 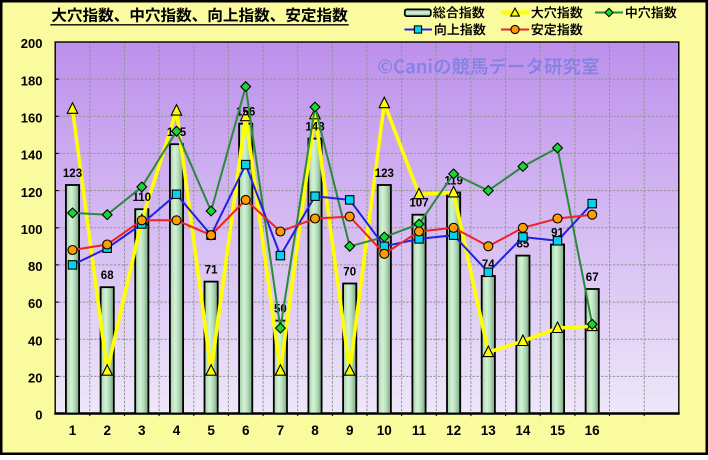 I want to click on svg-text: 2, so click(x=107, y=430).